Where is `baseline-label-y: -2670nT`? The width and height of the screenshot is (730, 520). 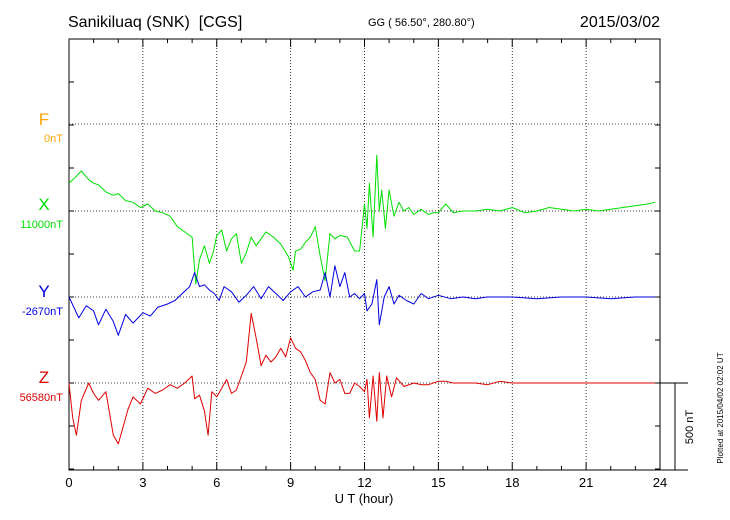 baseline-label-y: -2670nT is located at coordinates (42, 312).